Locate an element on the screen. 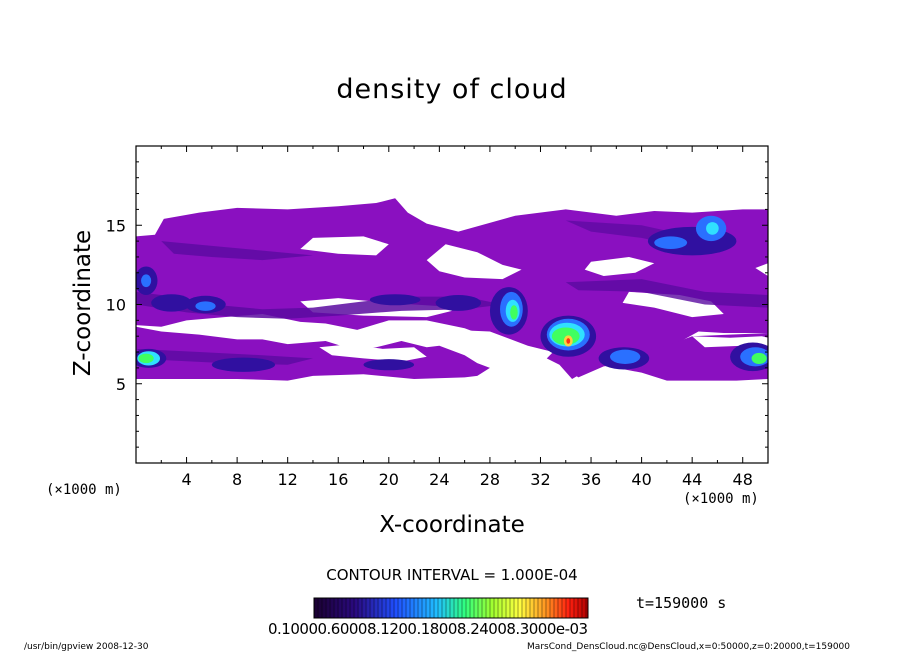 Image resolution: width=904 pixels, height=654 pixels. x-tick-label: 40 is located at coordinates (641, 479).